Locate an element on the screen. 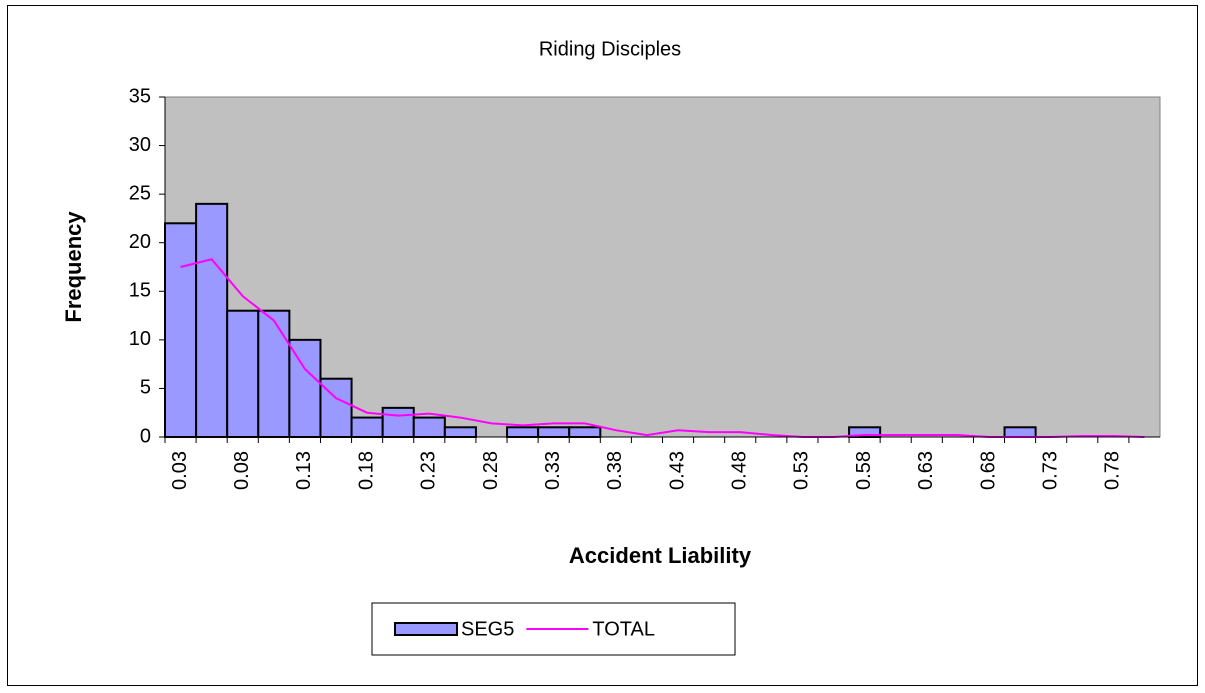  x-tick-label: 0.58 is located at coordinates (864, 470).